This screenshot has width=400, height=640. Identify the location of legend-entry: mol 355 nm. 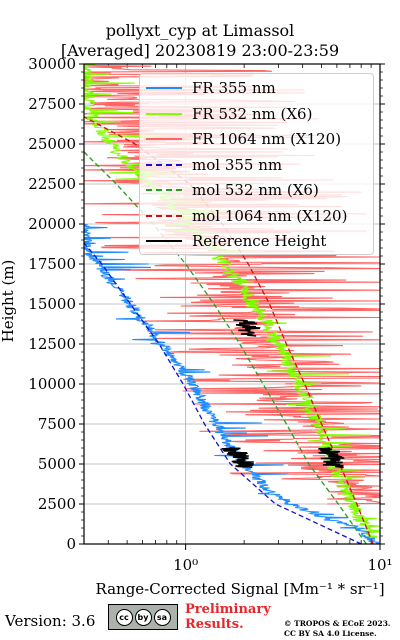
(214, 165).